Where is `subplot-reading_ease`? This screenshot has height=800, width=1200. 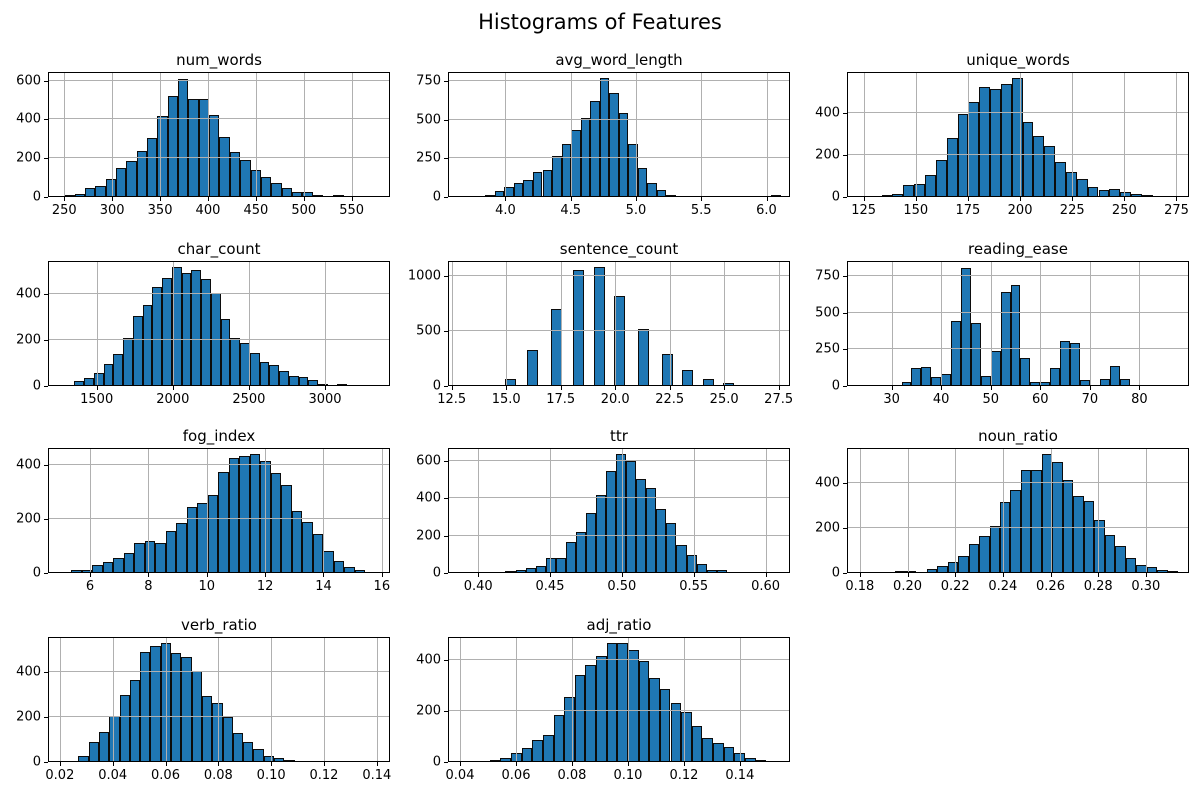
subplot-reading_ease is located at coordinates (1018, 323).